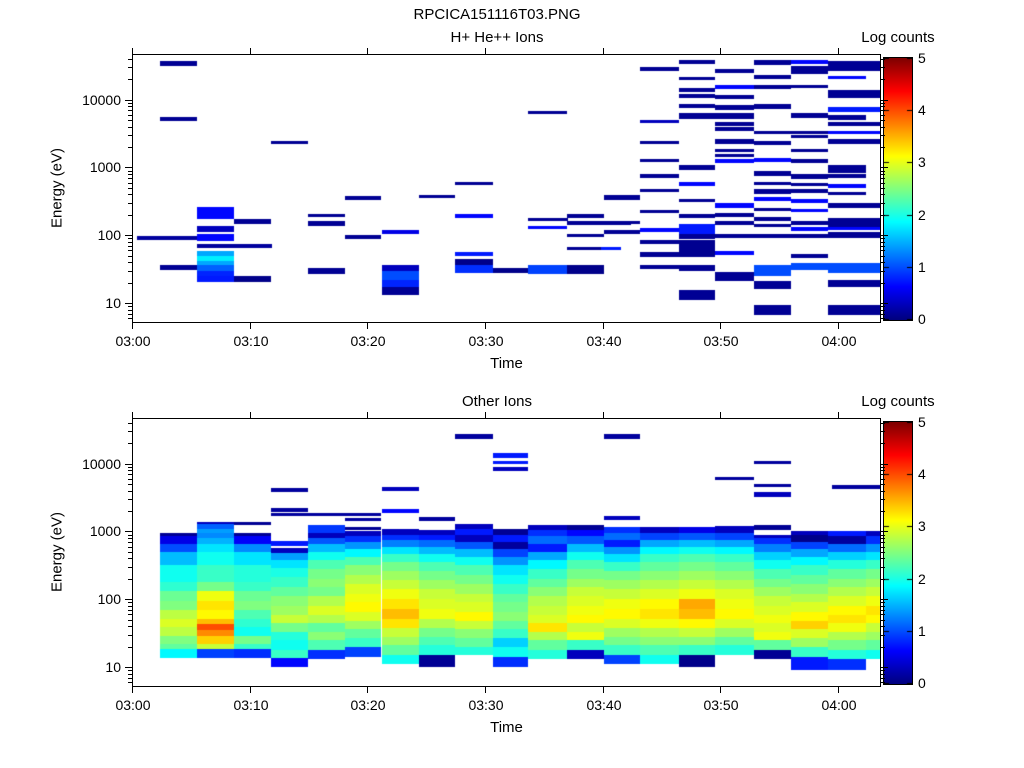 This screenshot has width=1024, height=768. I want to click on colorbar-tick-label: 3, so click(922, 526).